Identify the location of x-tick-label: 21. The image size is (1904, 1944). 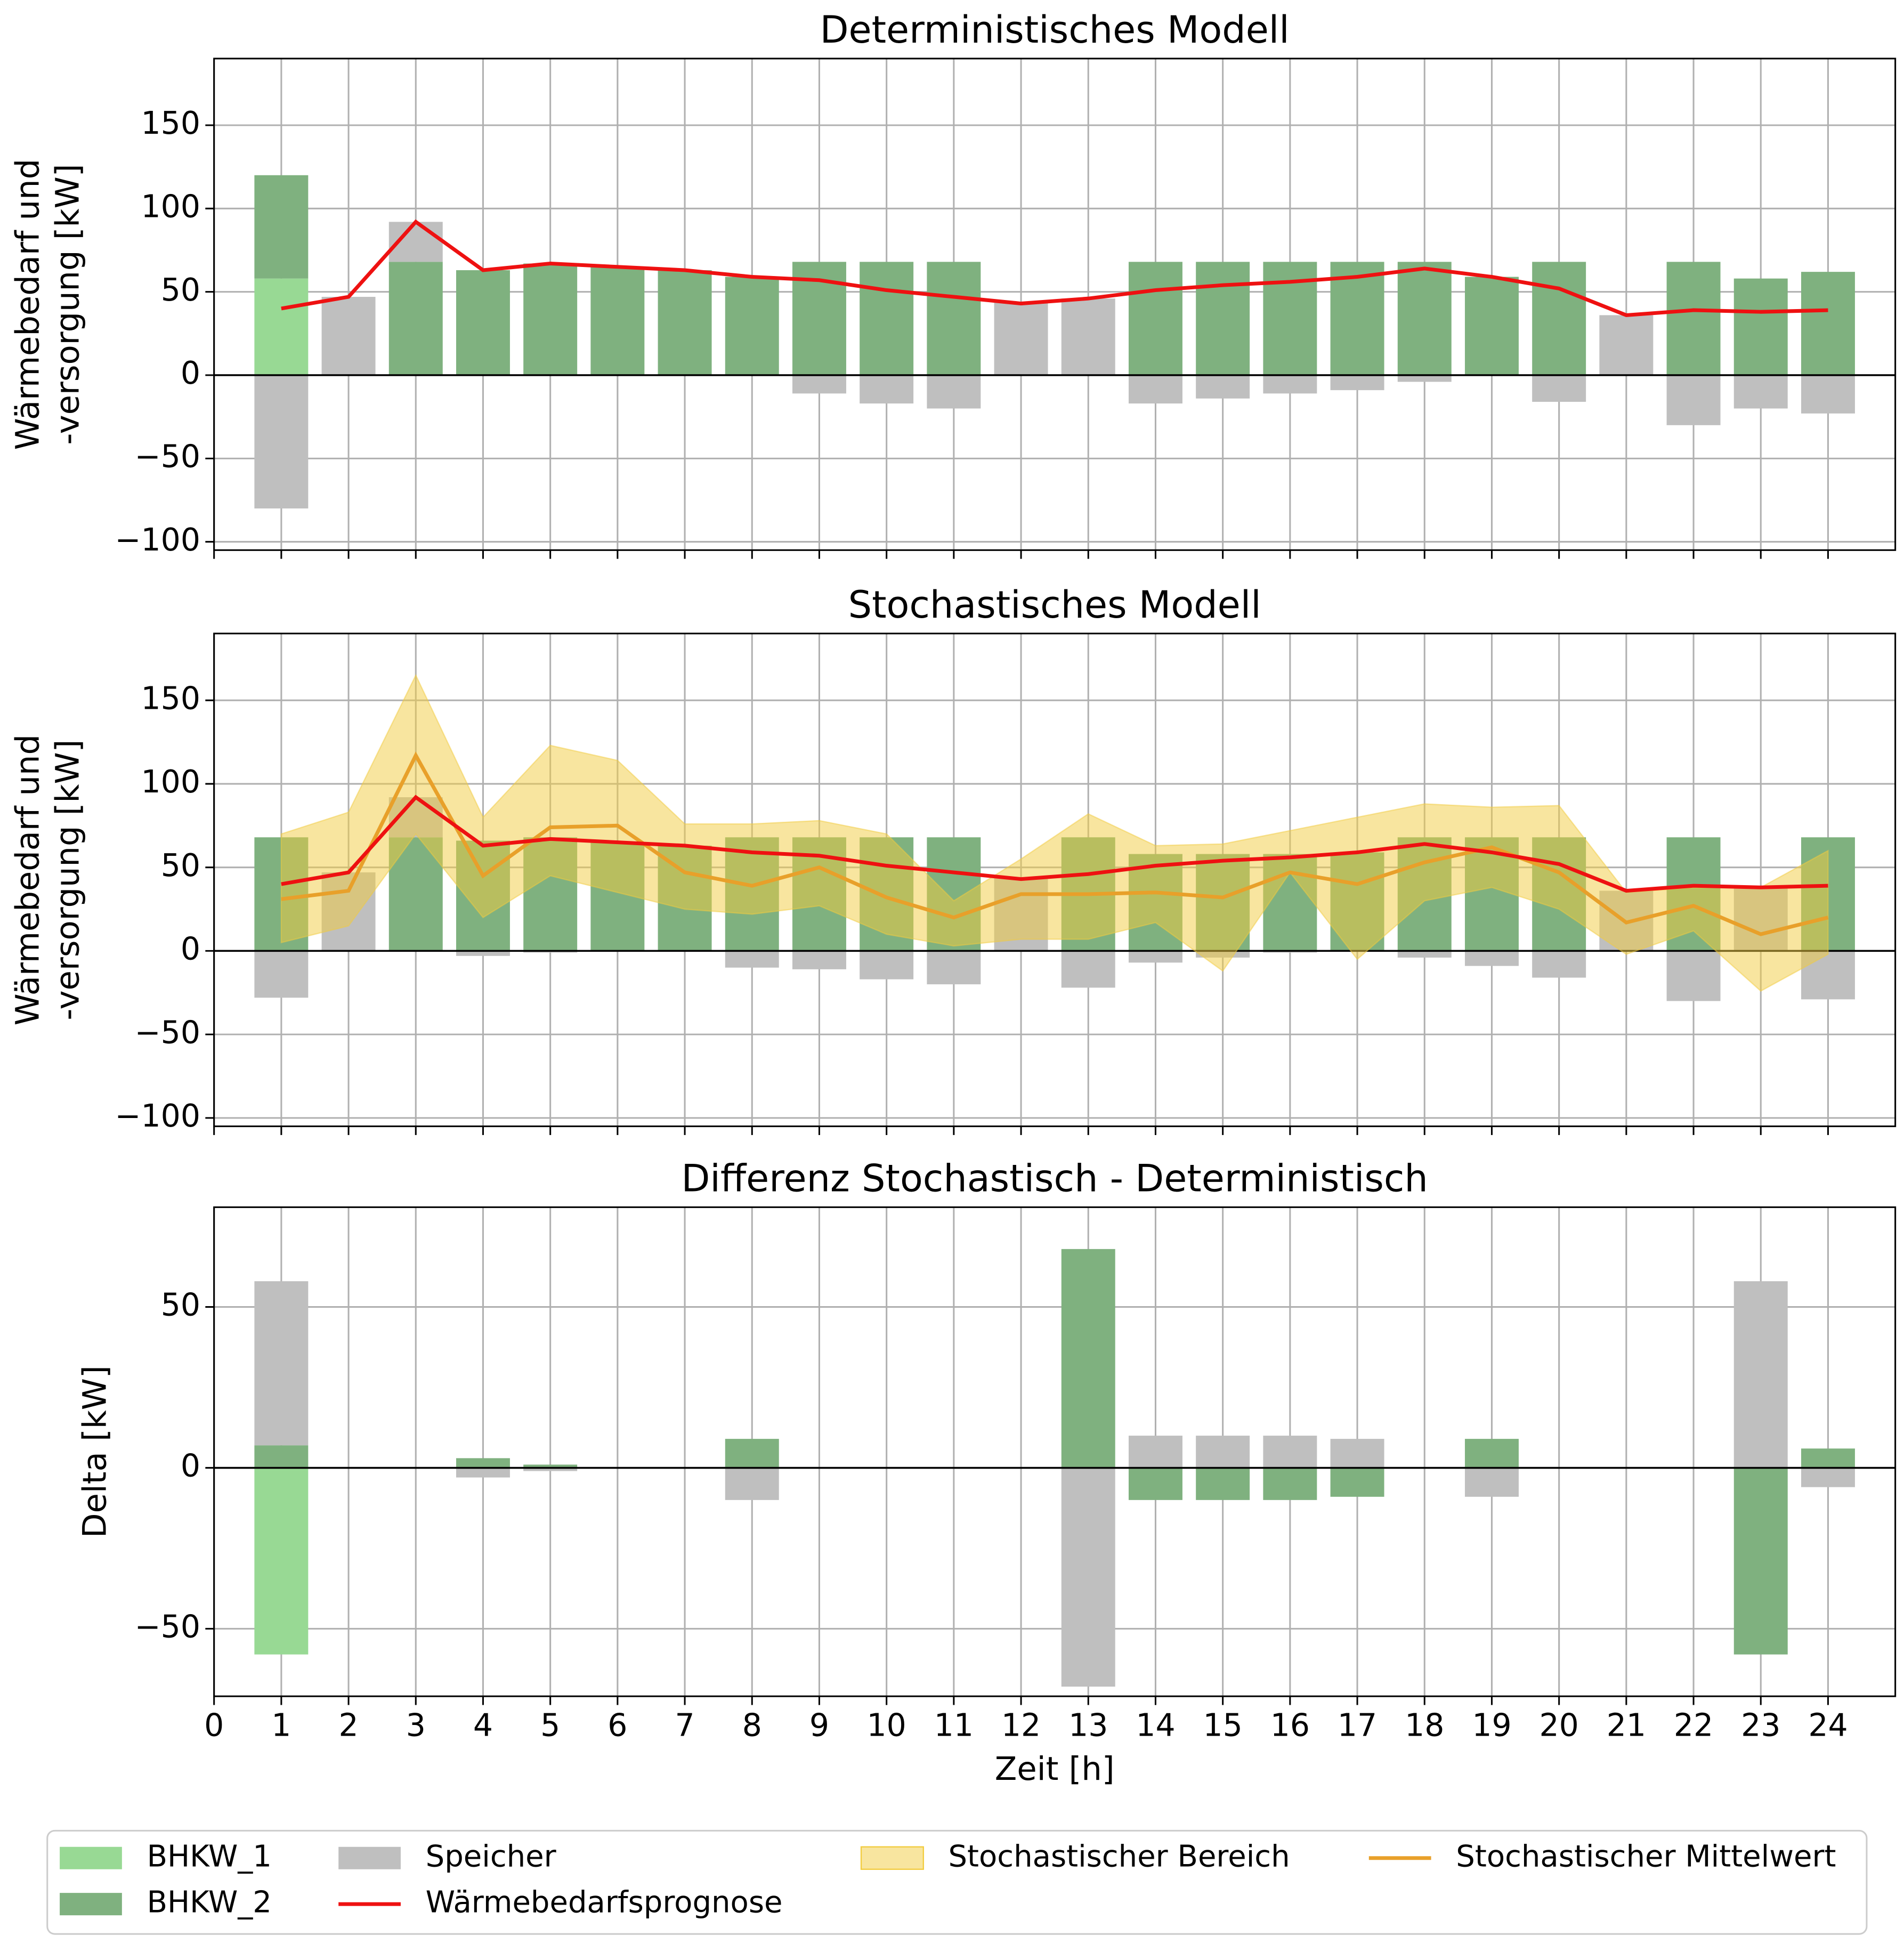
(1626, 1725).